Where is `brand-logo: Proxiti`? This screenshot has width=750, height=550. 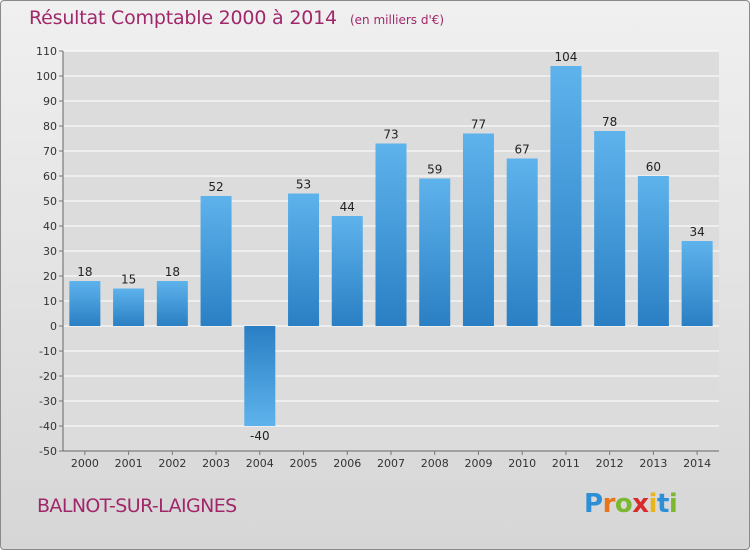 brand-logo: Proxiti is located at coordinates (631, 504).